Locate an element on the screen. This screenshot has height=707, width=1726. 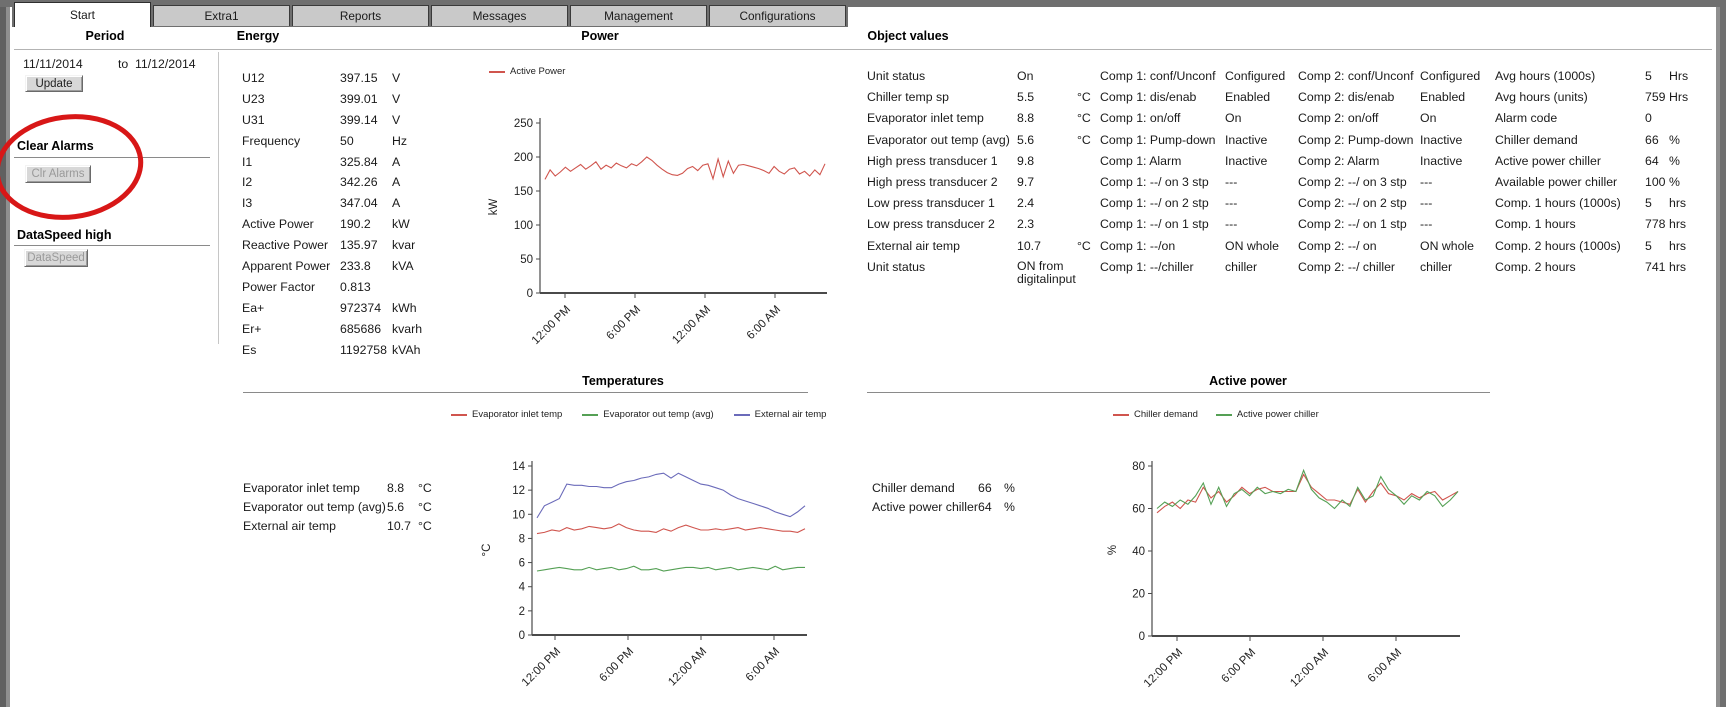
temperatures-section-title: Temperatures is located at coordinates (623, 381).